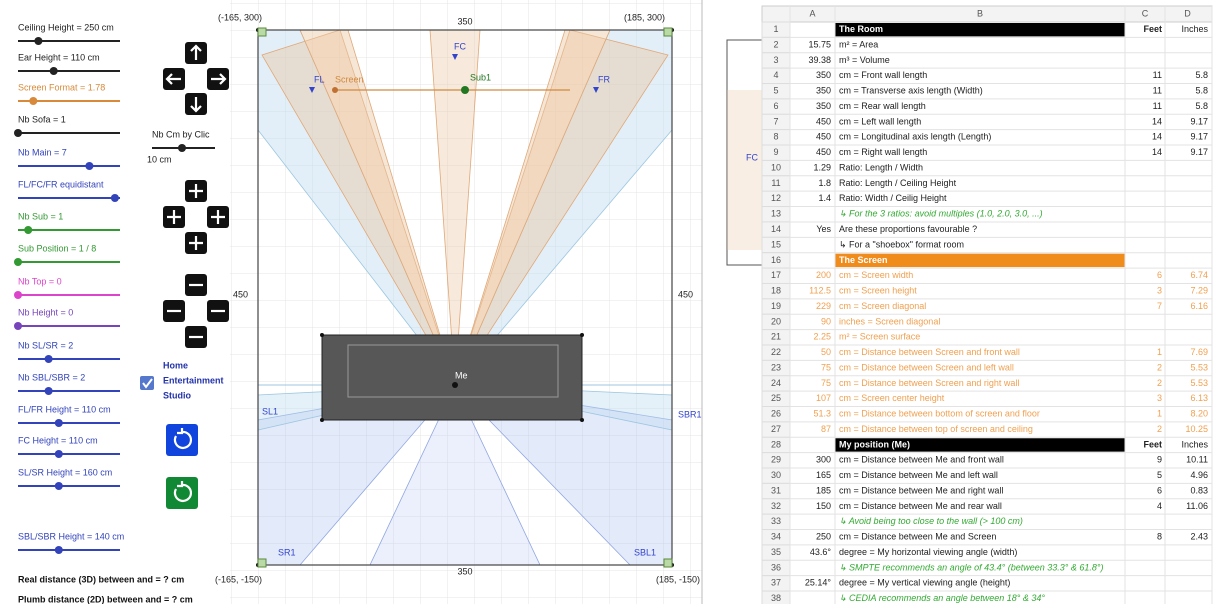 The image size is (1217, 609). Describe the element at coordinates (861, 29) in the screenshot. I see `cell-text: The Room` at that location.